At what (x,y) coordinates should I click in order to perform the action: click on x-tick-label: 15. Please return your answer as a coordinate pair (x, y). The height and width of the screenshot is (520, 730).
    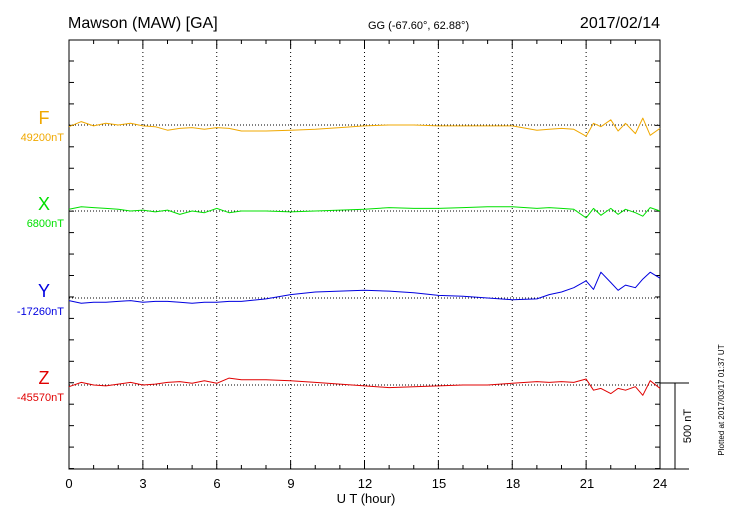
    Looking at the image, I should click on (439, 483).